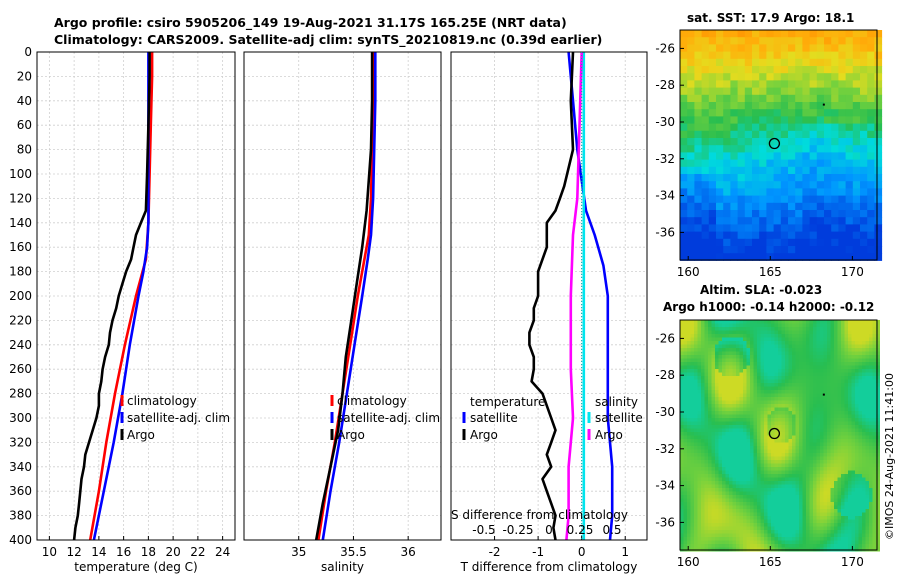  I want to click on x-tick-label: 18, so click(148, 552).